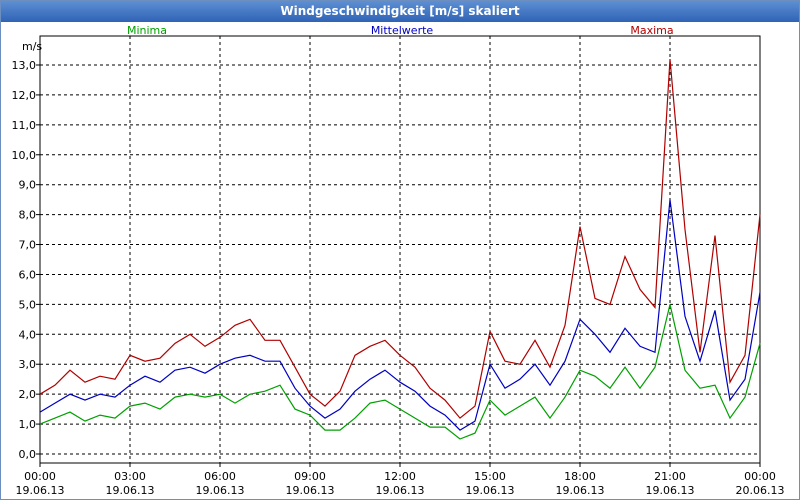 This screenshot has height=500, width=800. I want to click on y-tick-label: 4,0, so click(28, 334).